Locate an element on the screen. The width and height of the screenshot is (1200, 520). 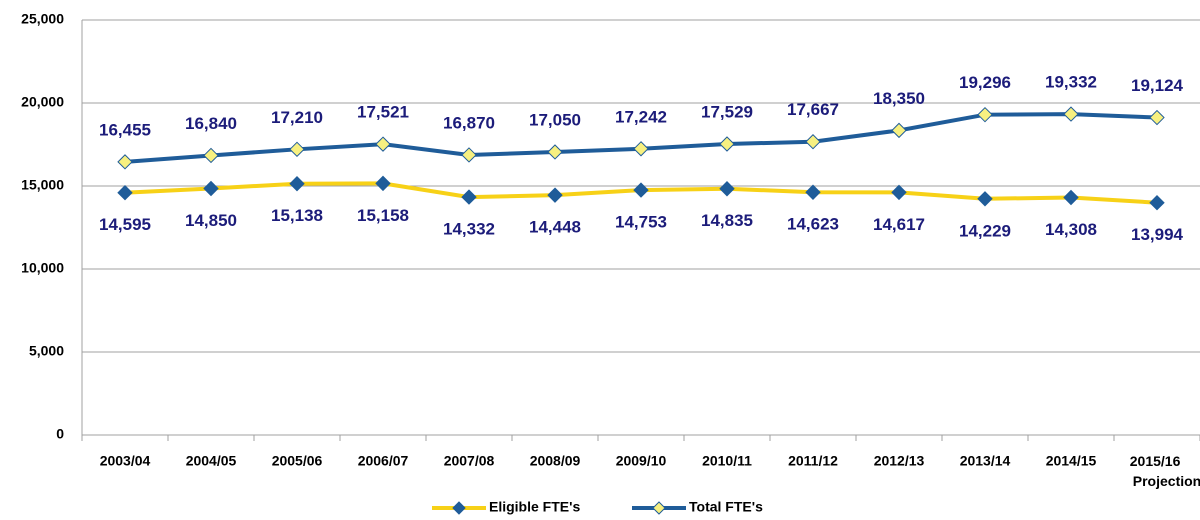
y-tick-label: 25,000 is located at coordinates (42, 19).